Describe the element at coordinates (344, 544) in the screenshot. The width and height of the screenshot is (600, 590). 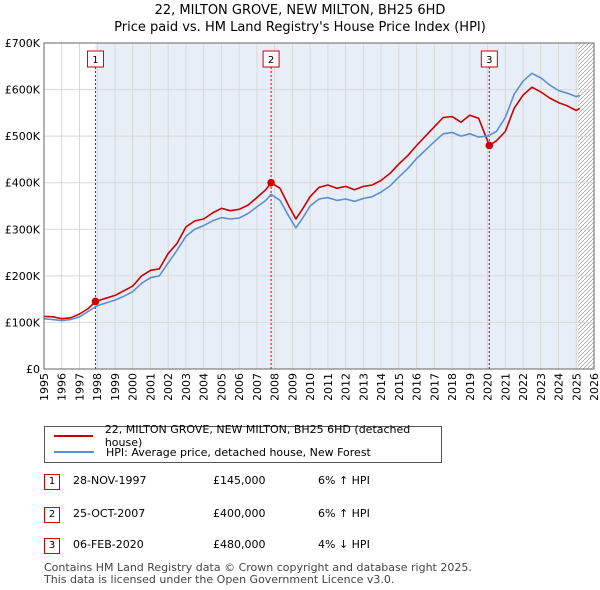
I see `sale-hpi-change: 4% ↓ HPI` at that location.